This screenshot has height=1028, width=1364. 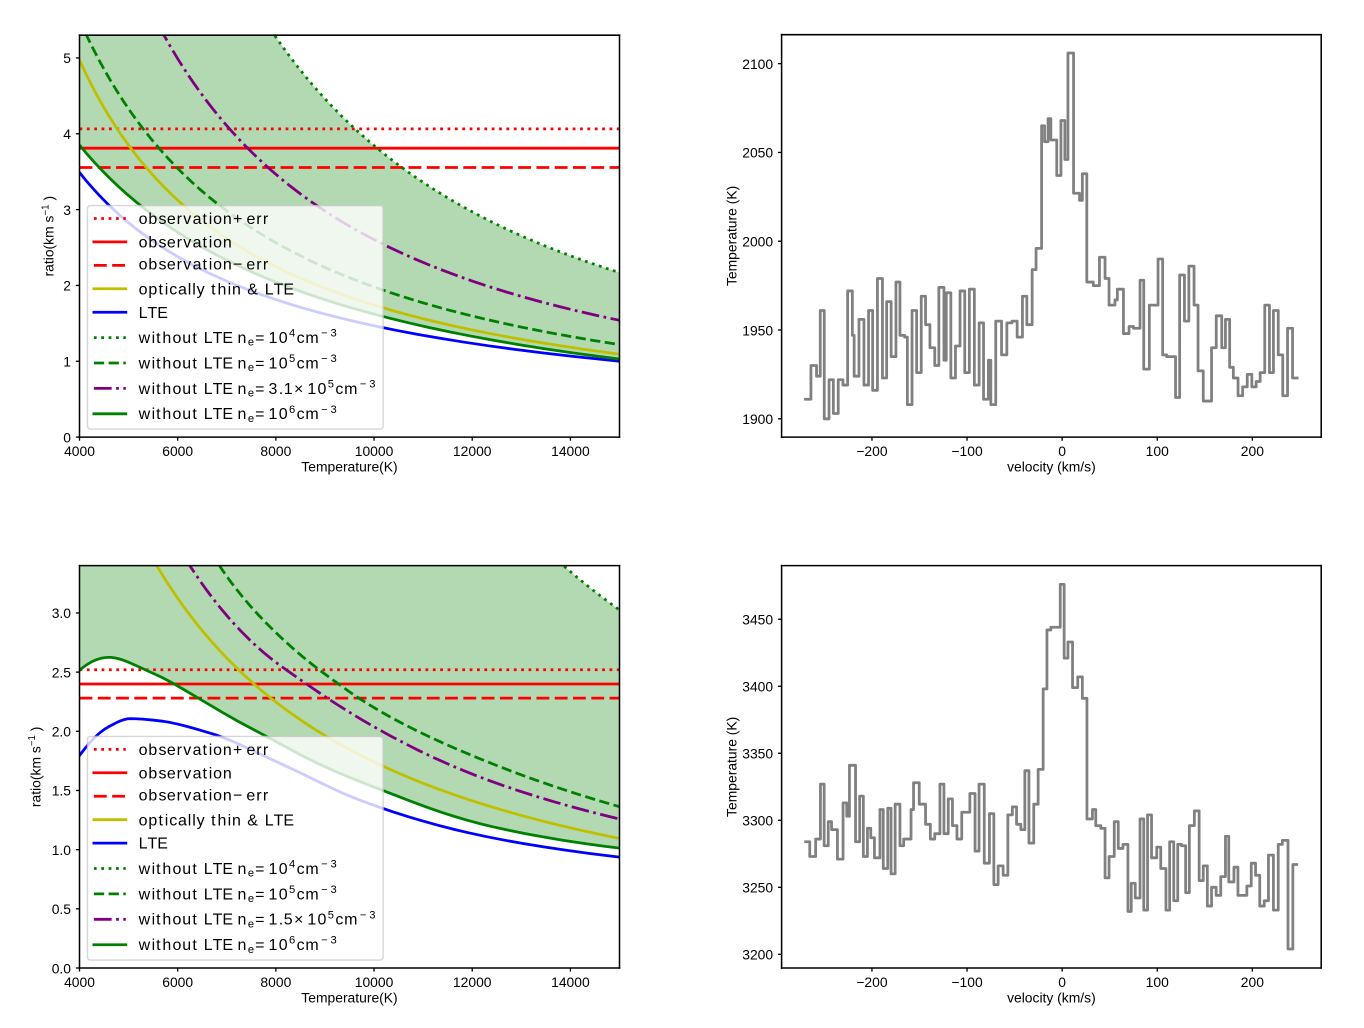 What do you see at coordinates (757, 687) in the screenshot?
I see `svg-text: 3400` at bounding box center [757, 687].